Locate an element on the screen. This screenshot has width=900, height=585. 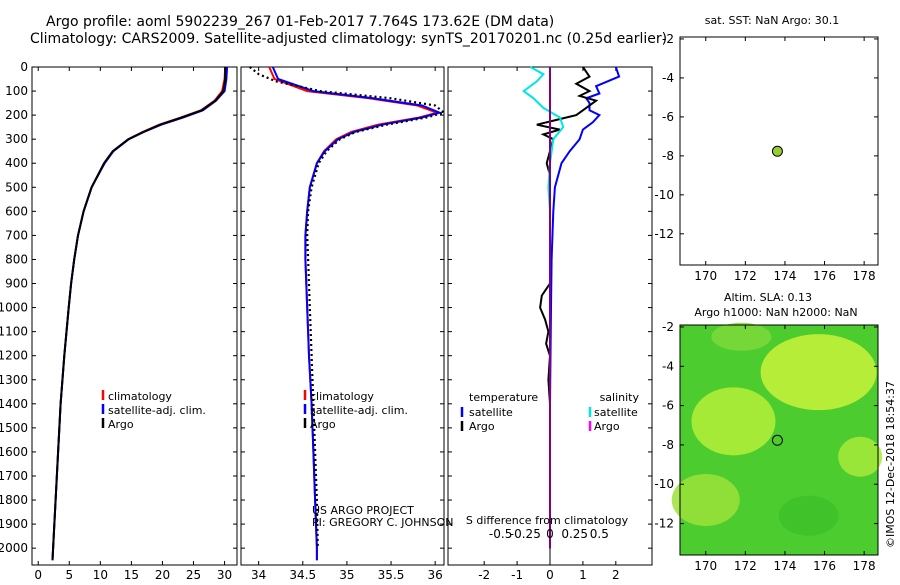
depth-tick-label: 100 is located at coordinates (16, 91).